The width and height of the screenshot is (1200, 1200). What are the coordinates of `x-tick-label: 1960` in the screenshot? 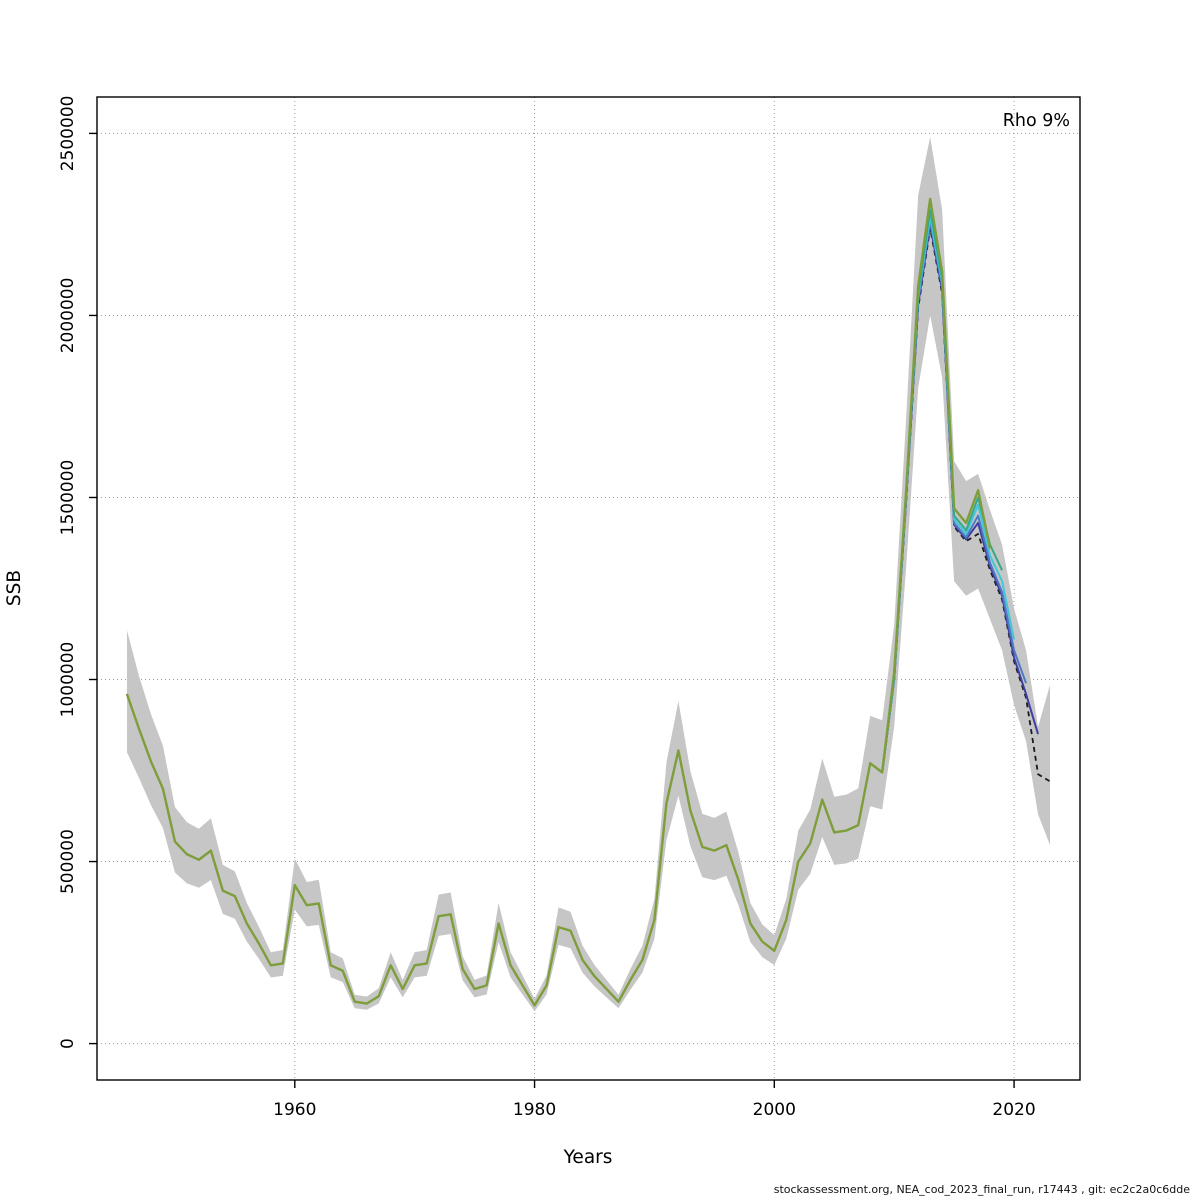 It's located at (294, 1110).